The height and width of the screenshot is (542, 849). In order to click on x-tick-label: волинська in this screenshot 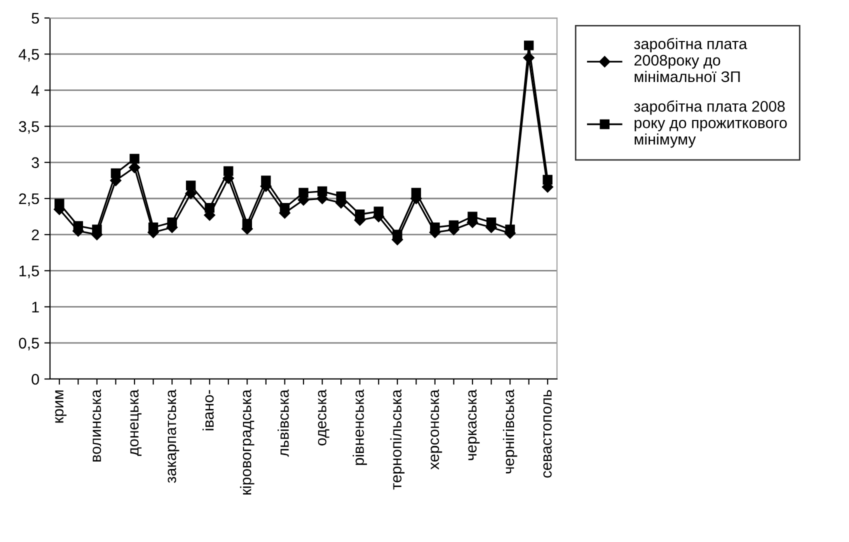, I will do `click(97, 425)`.